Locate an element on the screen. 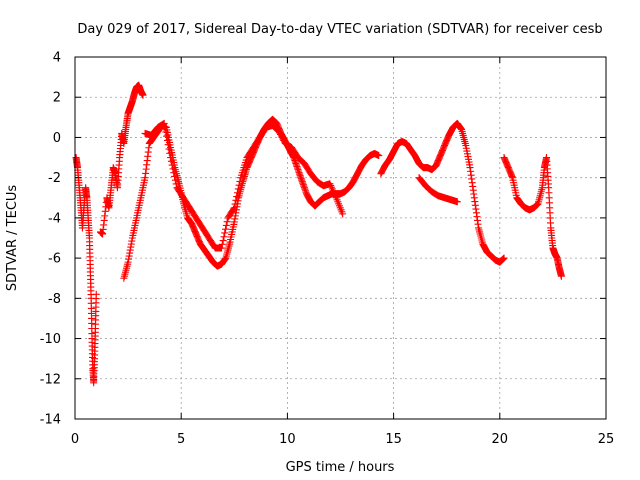 This screenshot has height=480, width=640. y-axis-label: SDTVAR / TECUs is located at coordinates (12, 238).